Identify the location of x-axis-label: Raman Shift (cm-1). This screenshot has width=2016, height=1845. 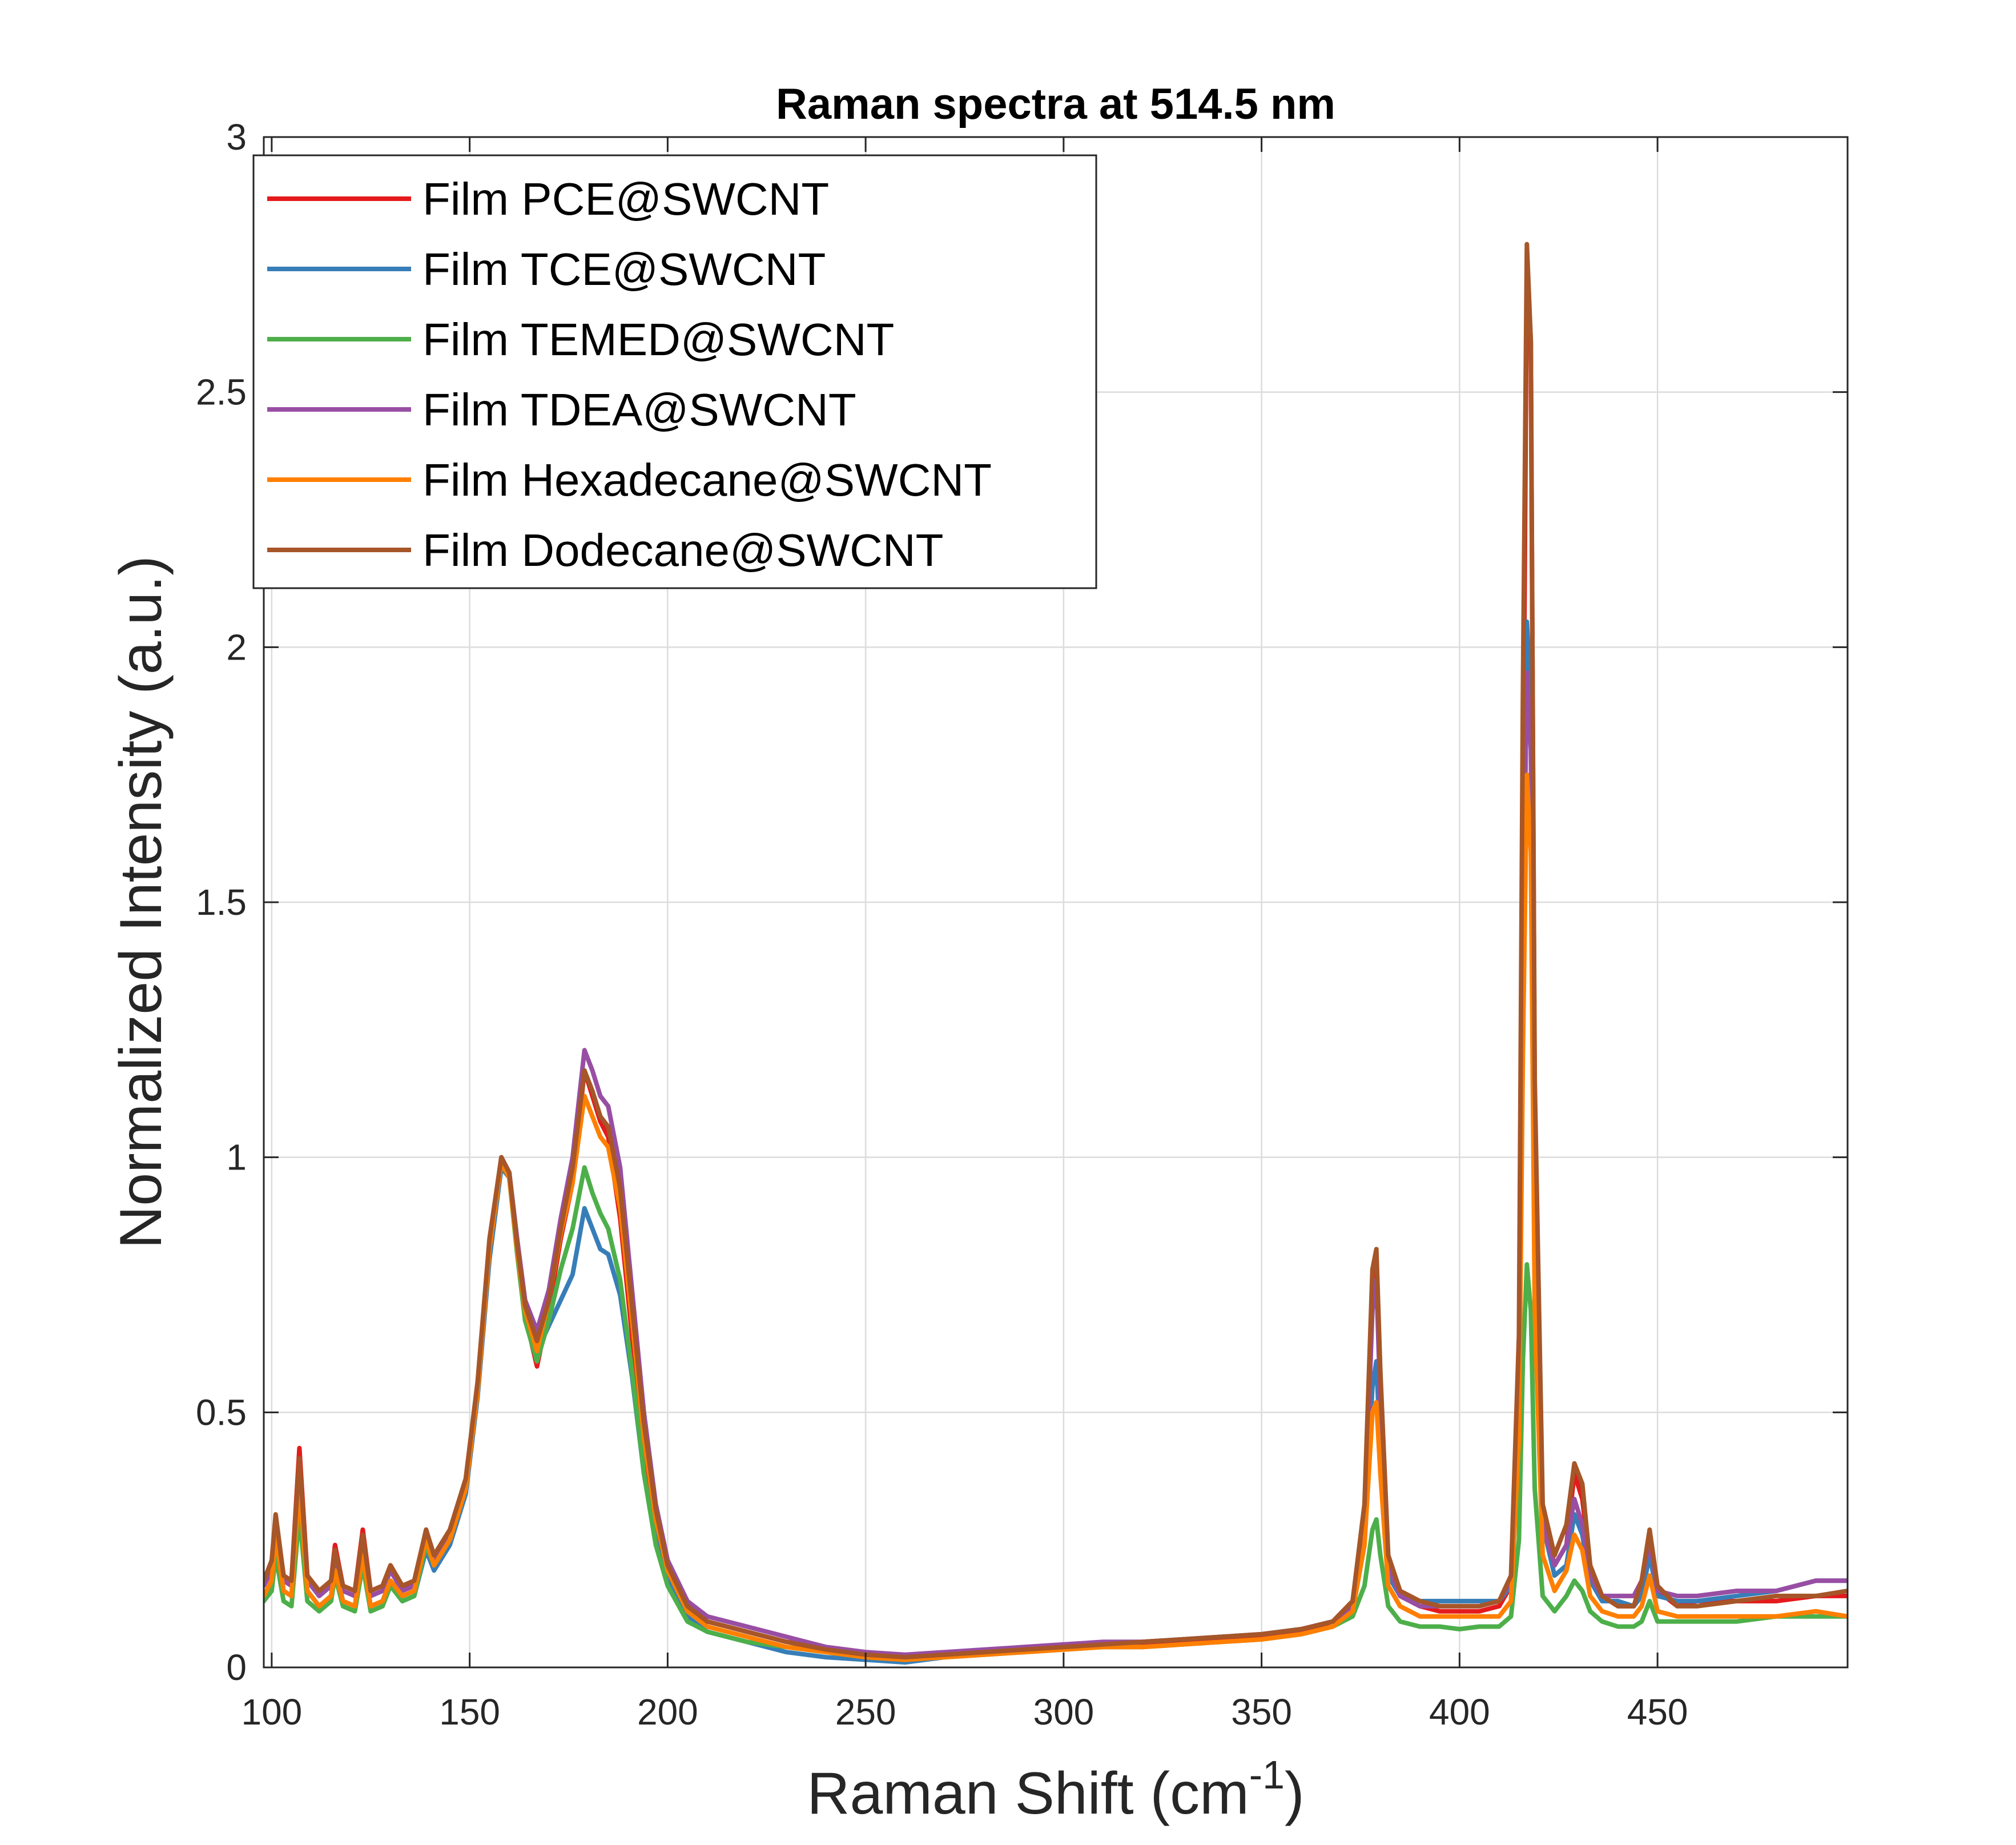
(1055, 1790).